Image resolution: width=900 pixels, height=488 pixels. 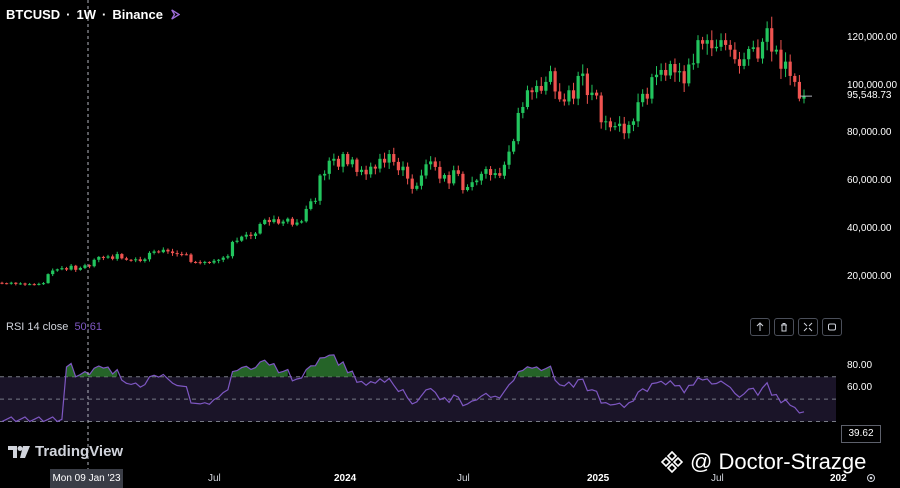 What do you see at coordinates (79, 451) in the screenshot?
I see `tradingview-logo-text: TradingView` at bounding box center [79, 451].